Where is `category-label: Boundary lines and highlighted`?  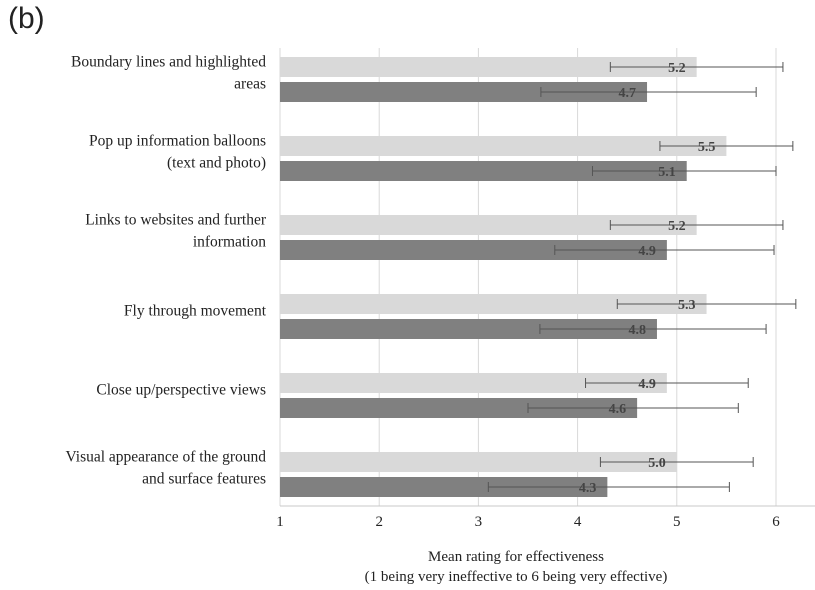 category-label: Boundary lines and highlighted is located at coordinates (168, 62).